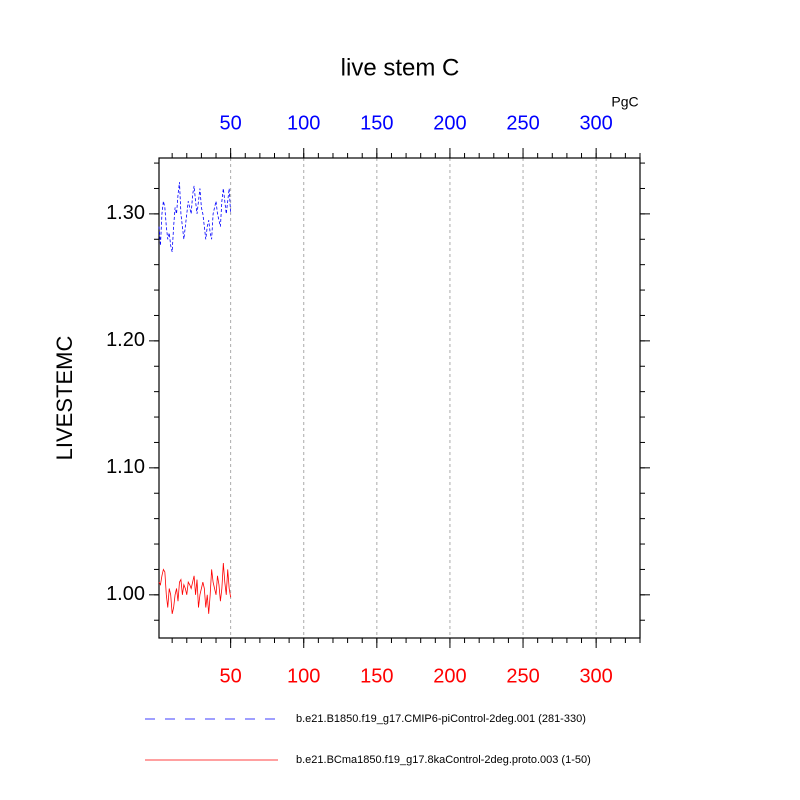 Image resolution: width=800 pixels, height=800 pixels. What do you see at coordinates (303, 123) in the screenshot?
I see `x2-tick-label: 100` at bounding box center [303, 123].